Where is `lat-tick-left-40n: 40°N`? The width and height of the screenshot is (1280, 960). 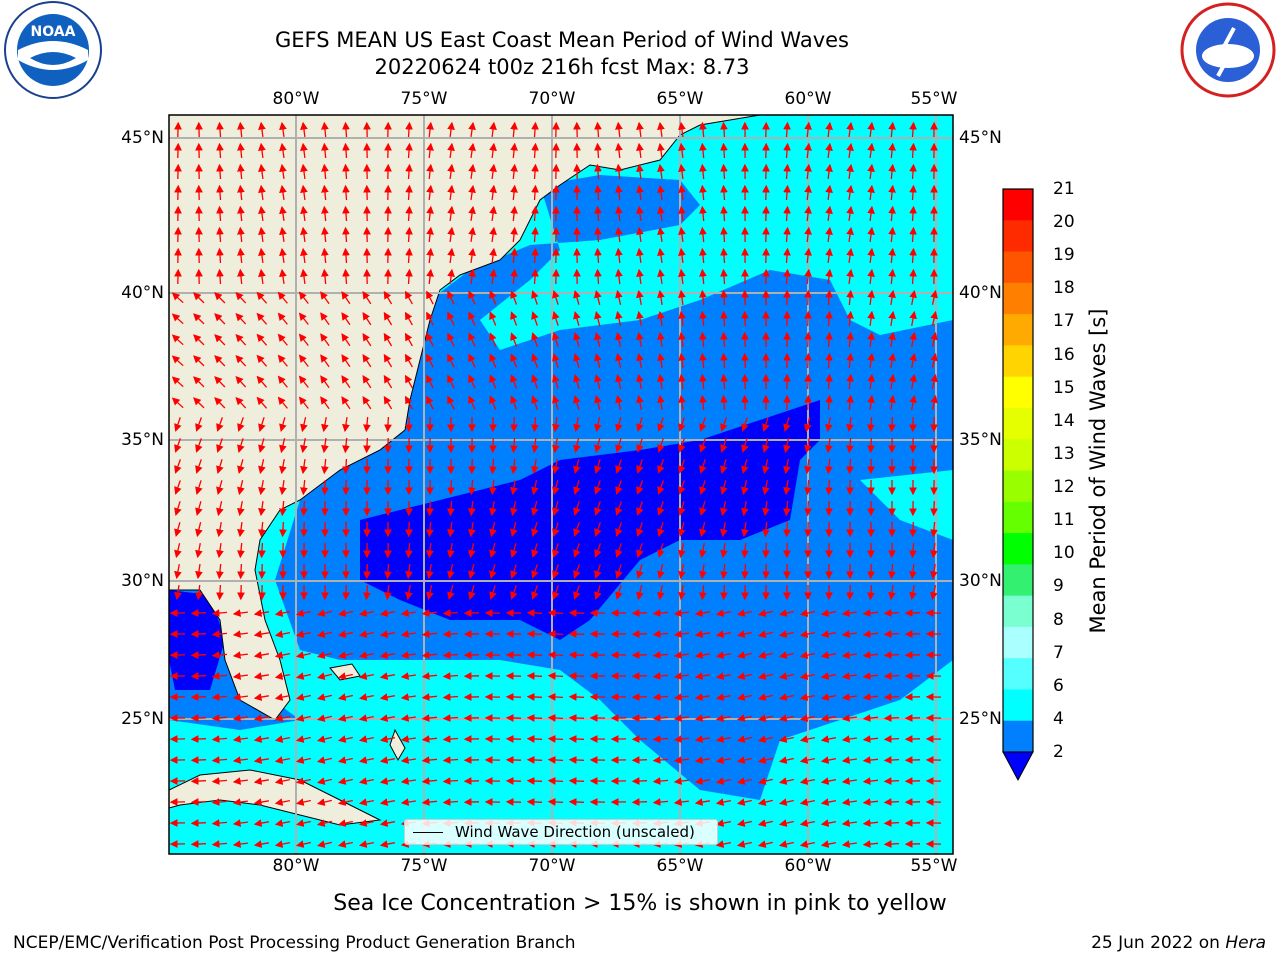 lat-tick-left-40n: 40°N is located at coordinates (142, 293).